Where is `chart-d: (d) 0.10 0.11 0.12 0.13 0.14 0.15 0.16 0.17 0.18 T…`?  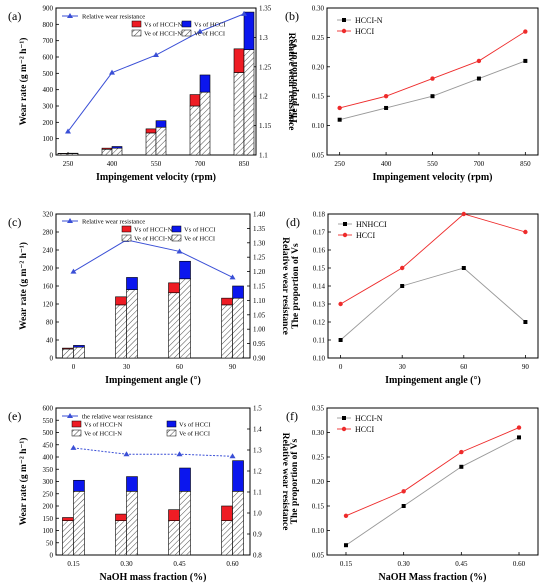
chart-d: (d) 0.10 0.11 0.12 0.13 0.14 0.15 0.16 0.17 0.18 T… is located at coordinates (412, 298).